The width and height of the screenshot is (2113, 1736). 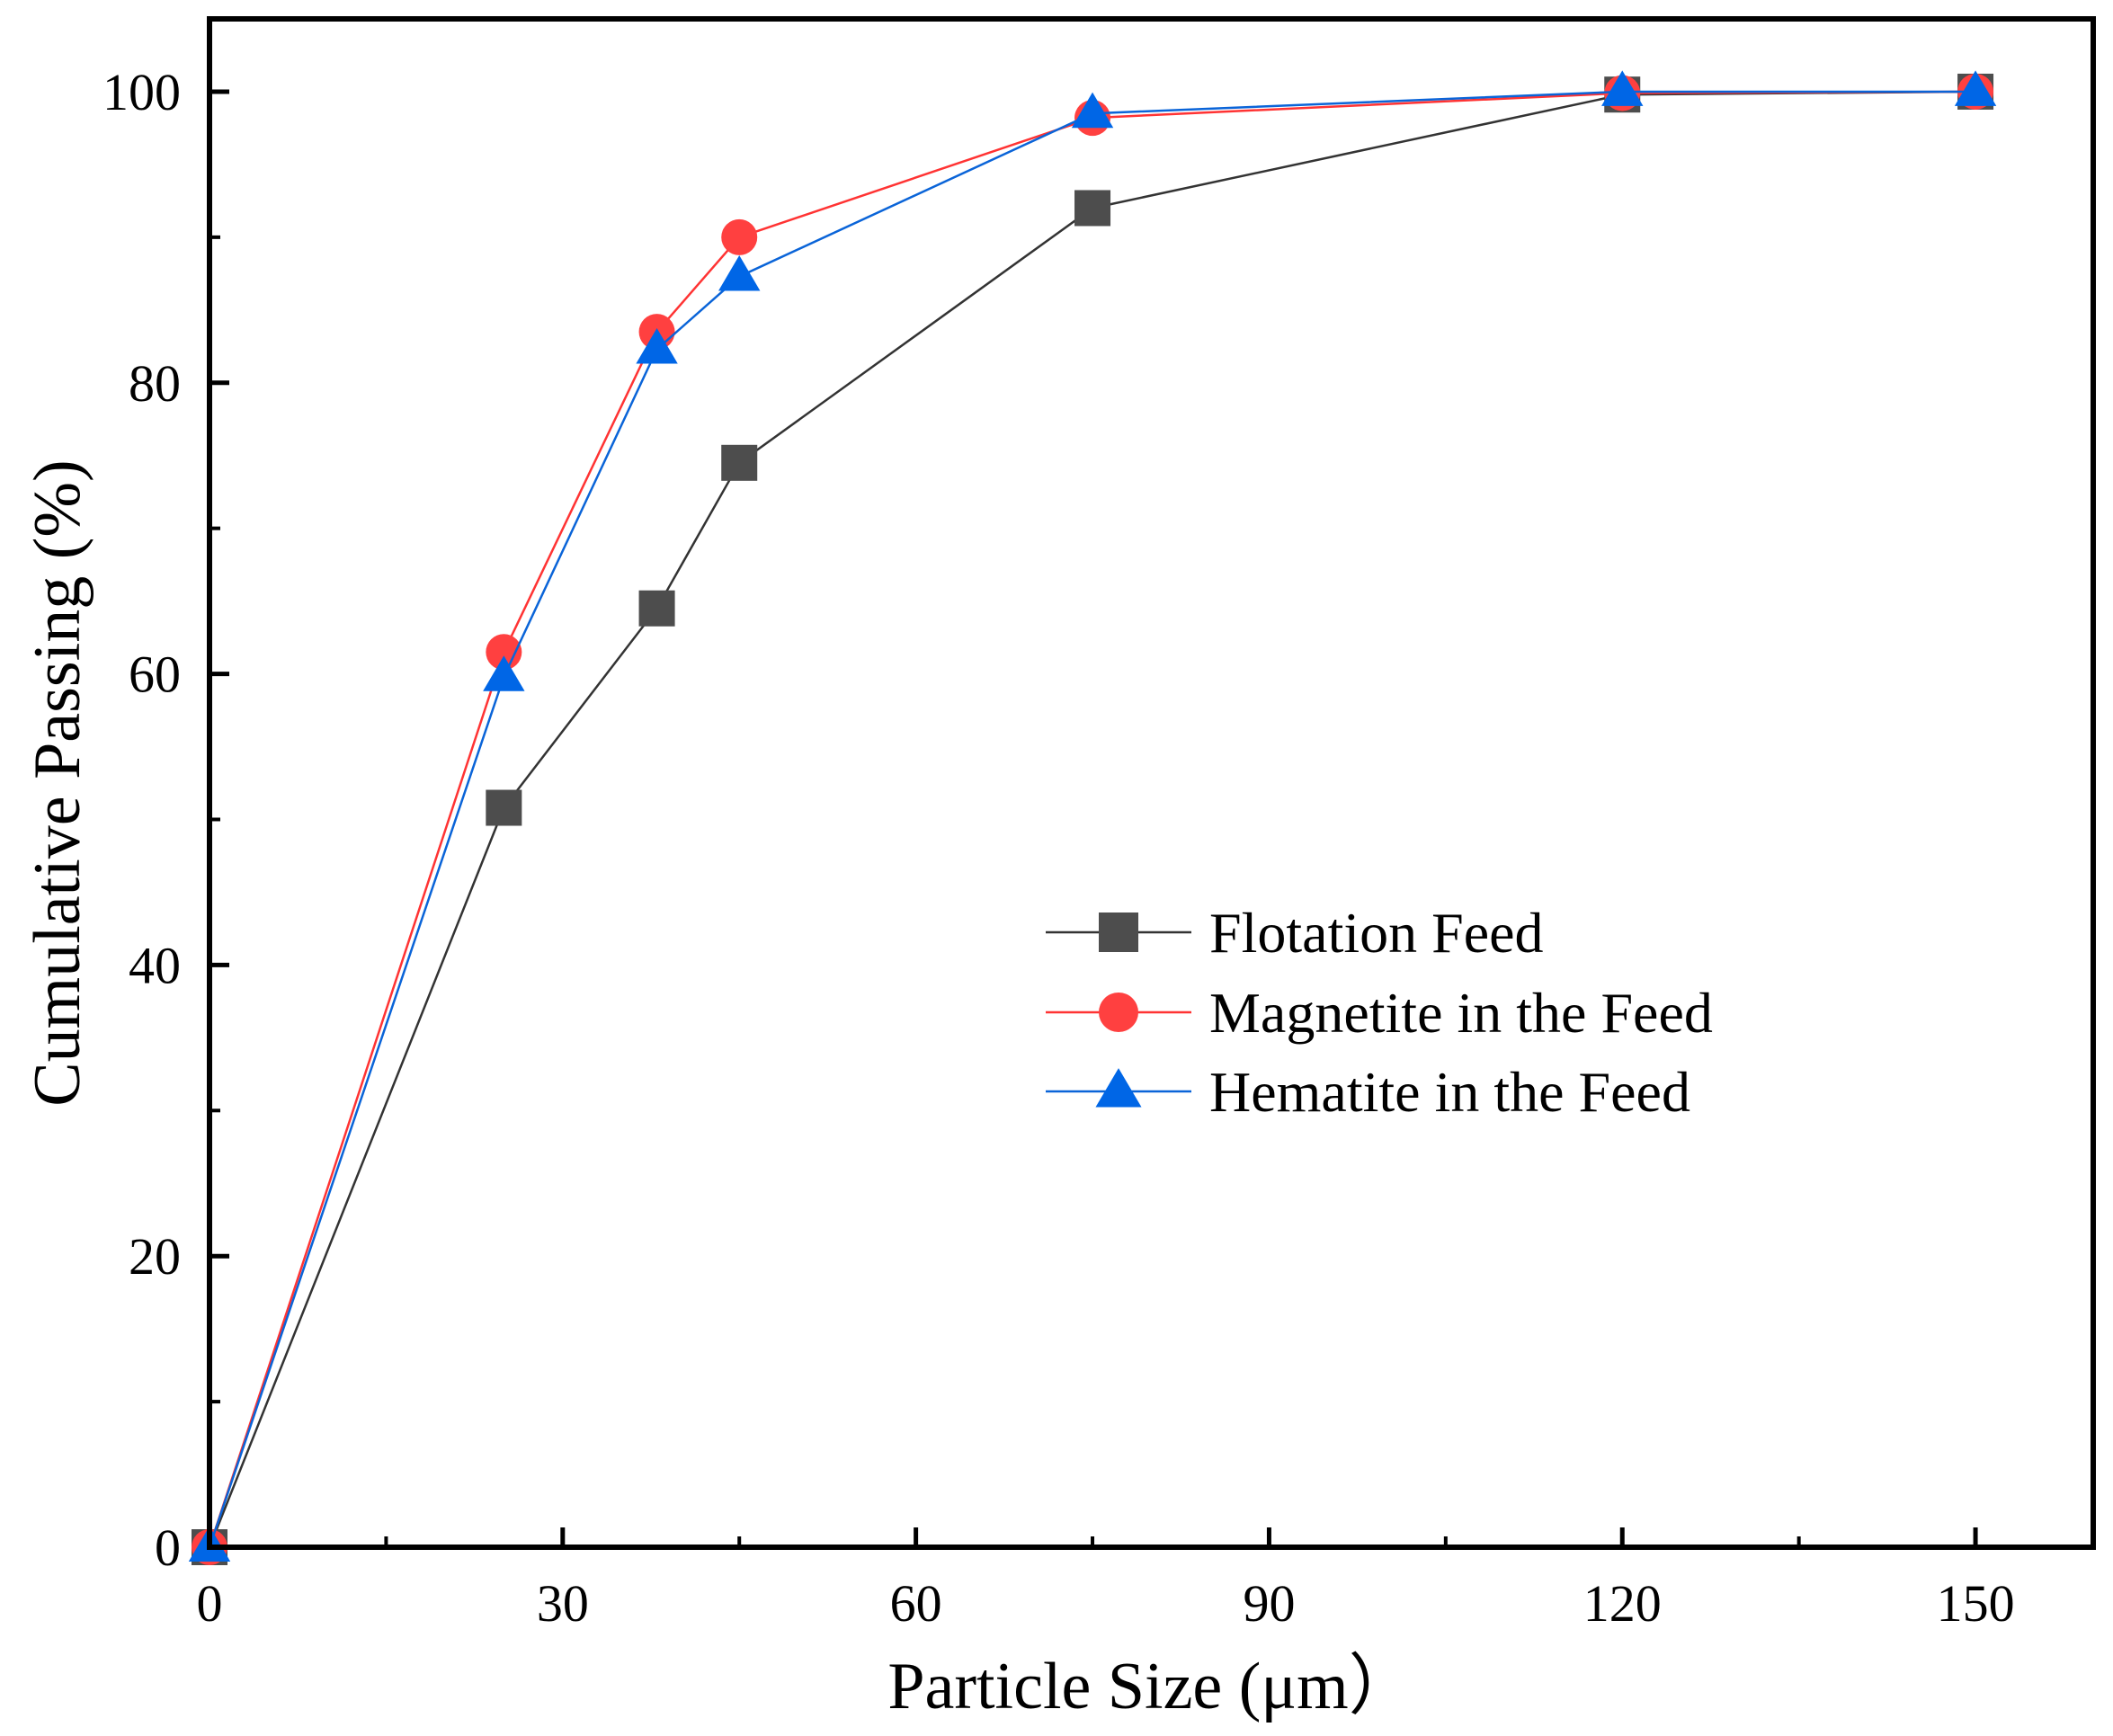 What do you see at coordinates (1269, 1603) in the screenshot?
I see `x-tick-label: 90` at bounding box center [1269, 1603].